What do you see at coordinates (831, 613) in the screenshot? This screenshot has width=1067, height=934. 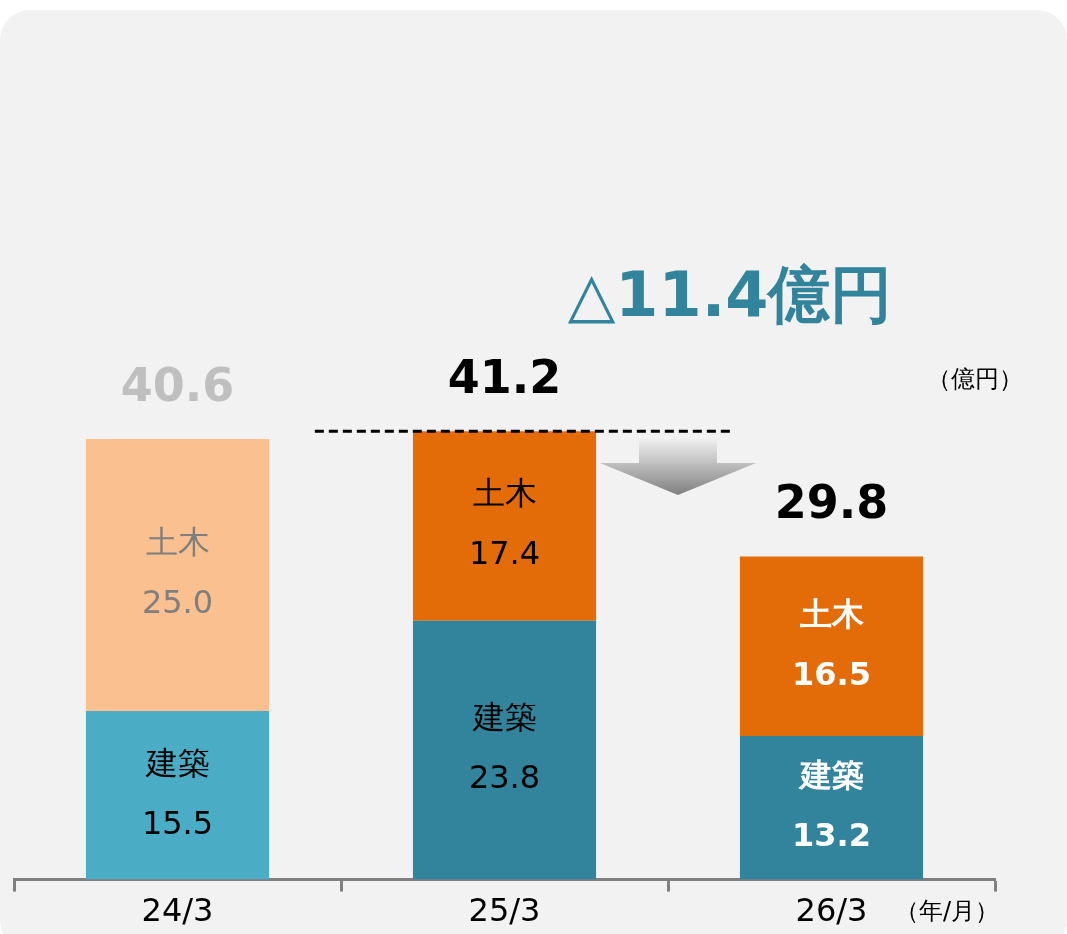 I see `series-label: 土木` at bounding box center [831, 613].